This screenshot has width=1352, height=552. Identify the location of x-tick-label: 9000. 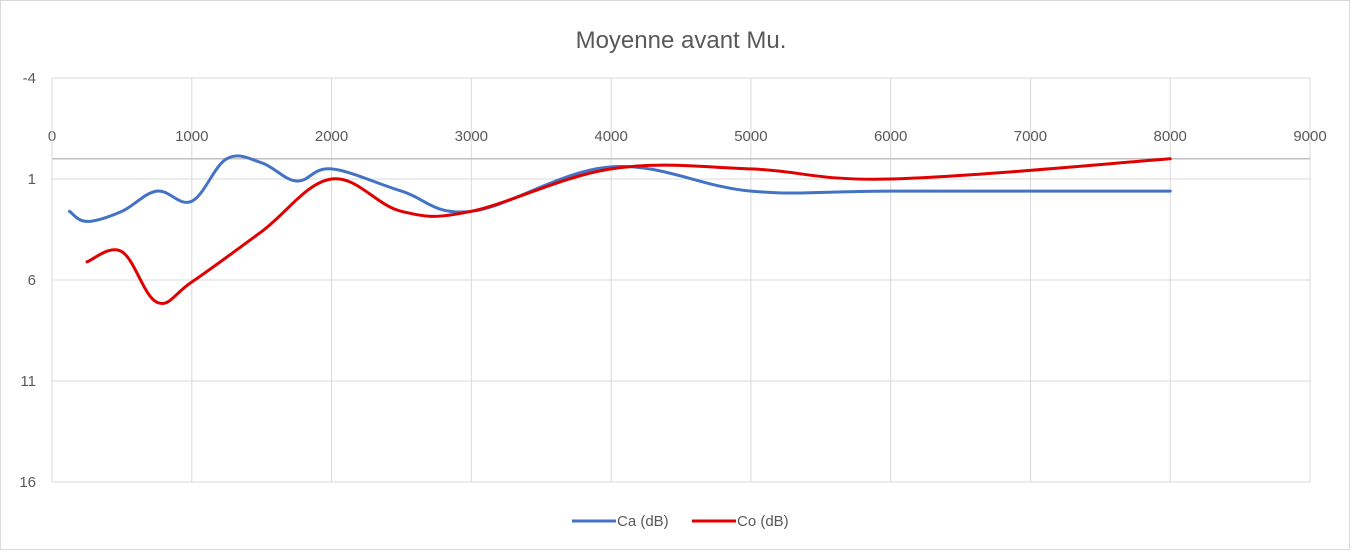
(1309, 136).